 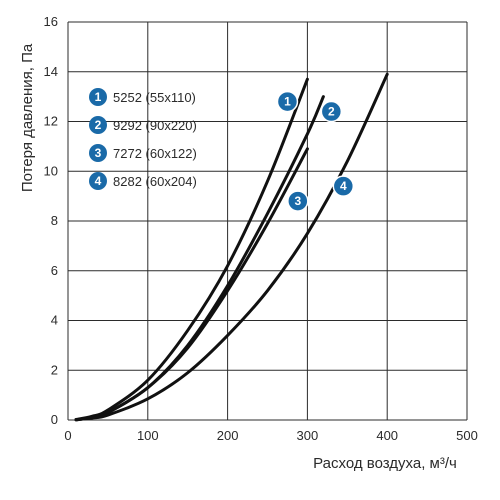 What do you see at coordinates (54, 270) in the screenshot?
I see `y-tick-label: 6` at bounding box center [54, 270].